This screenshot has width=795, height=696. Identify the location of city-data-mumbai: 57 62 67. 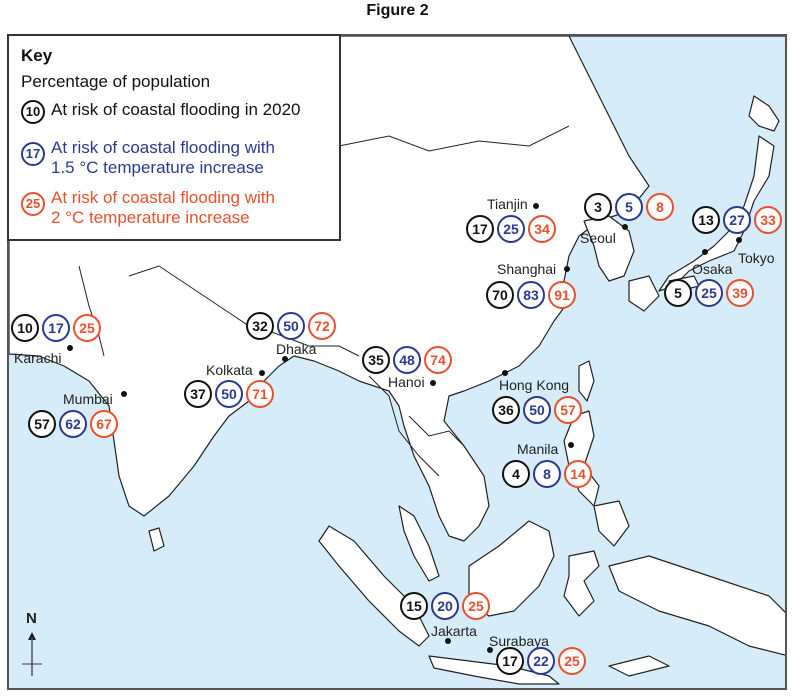
(73, 424).